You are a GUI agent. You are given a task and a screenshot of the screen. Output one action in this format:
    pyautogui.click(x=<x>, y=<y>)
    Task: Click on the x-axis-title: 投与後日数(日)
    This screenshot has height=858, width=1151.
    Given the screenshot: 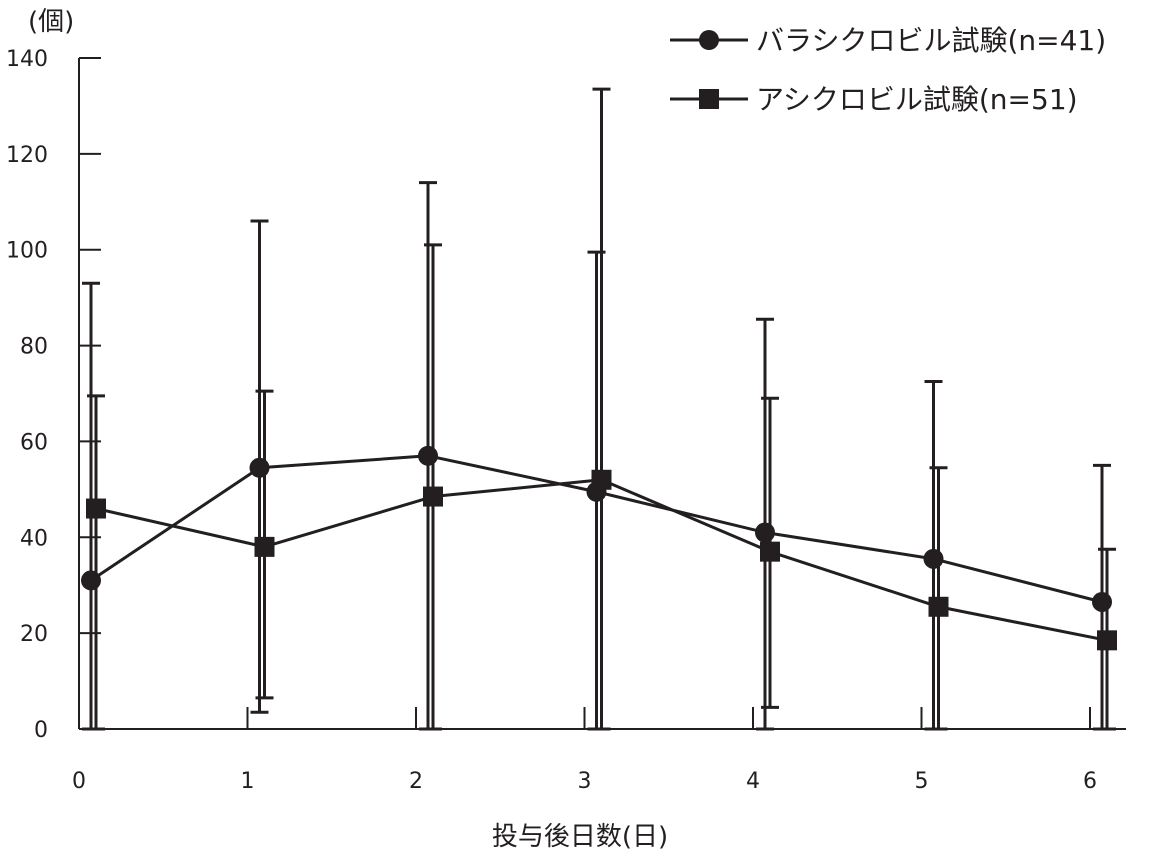 What is the action you would take?
    pyautogui.click(x=580, y=837)
    